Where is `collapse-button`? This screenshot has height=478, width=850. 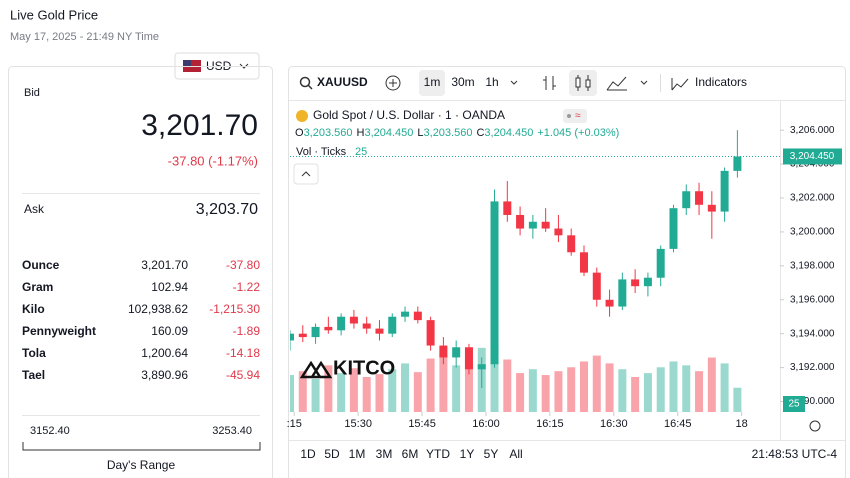
collapse-button is located at coordinates (306, 174).